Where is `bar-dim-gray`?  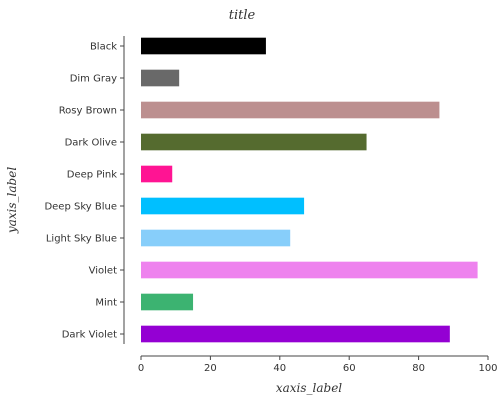
bar-dim-gray is located at coordinates (160, 78).